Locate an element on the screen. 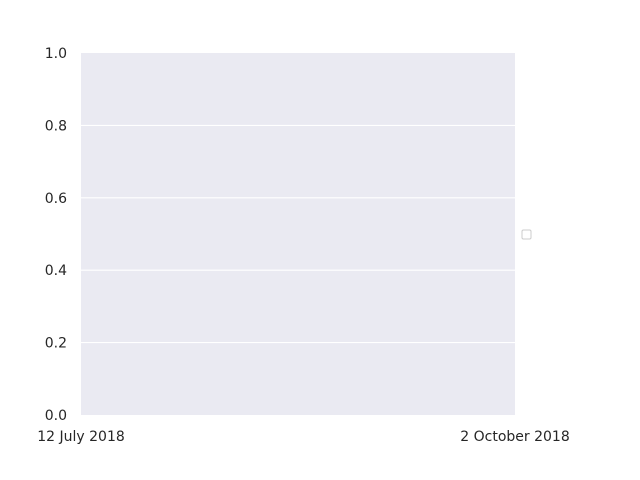 This screenshot has height=480, width=640. y-tick-label: 0.2 is located at coordinates (56, 344).